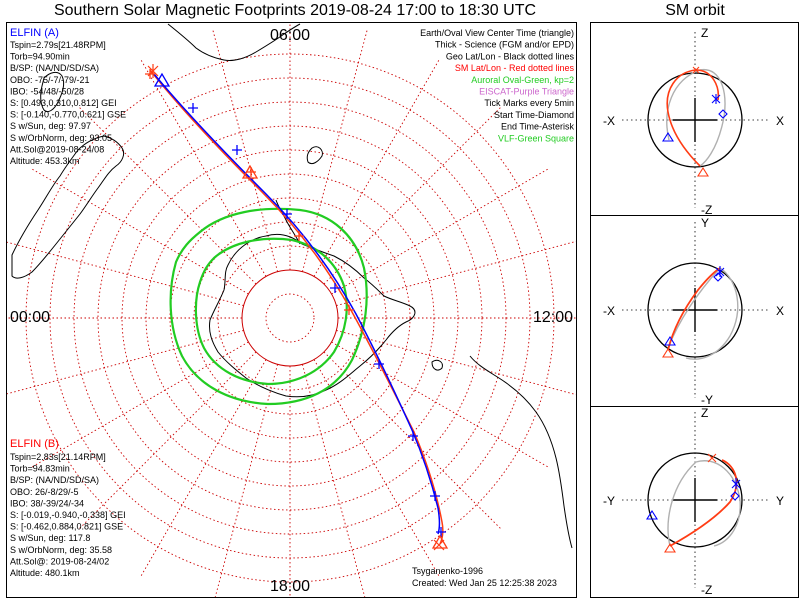 The image size is (800, 600). What do you see at coordinates (439, 545) in the screenshot?
I see `elfin-b-end-asterisk` at bounding box center [439, 545].